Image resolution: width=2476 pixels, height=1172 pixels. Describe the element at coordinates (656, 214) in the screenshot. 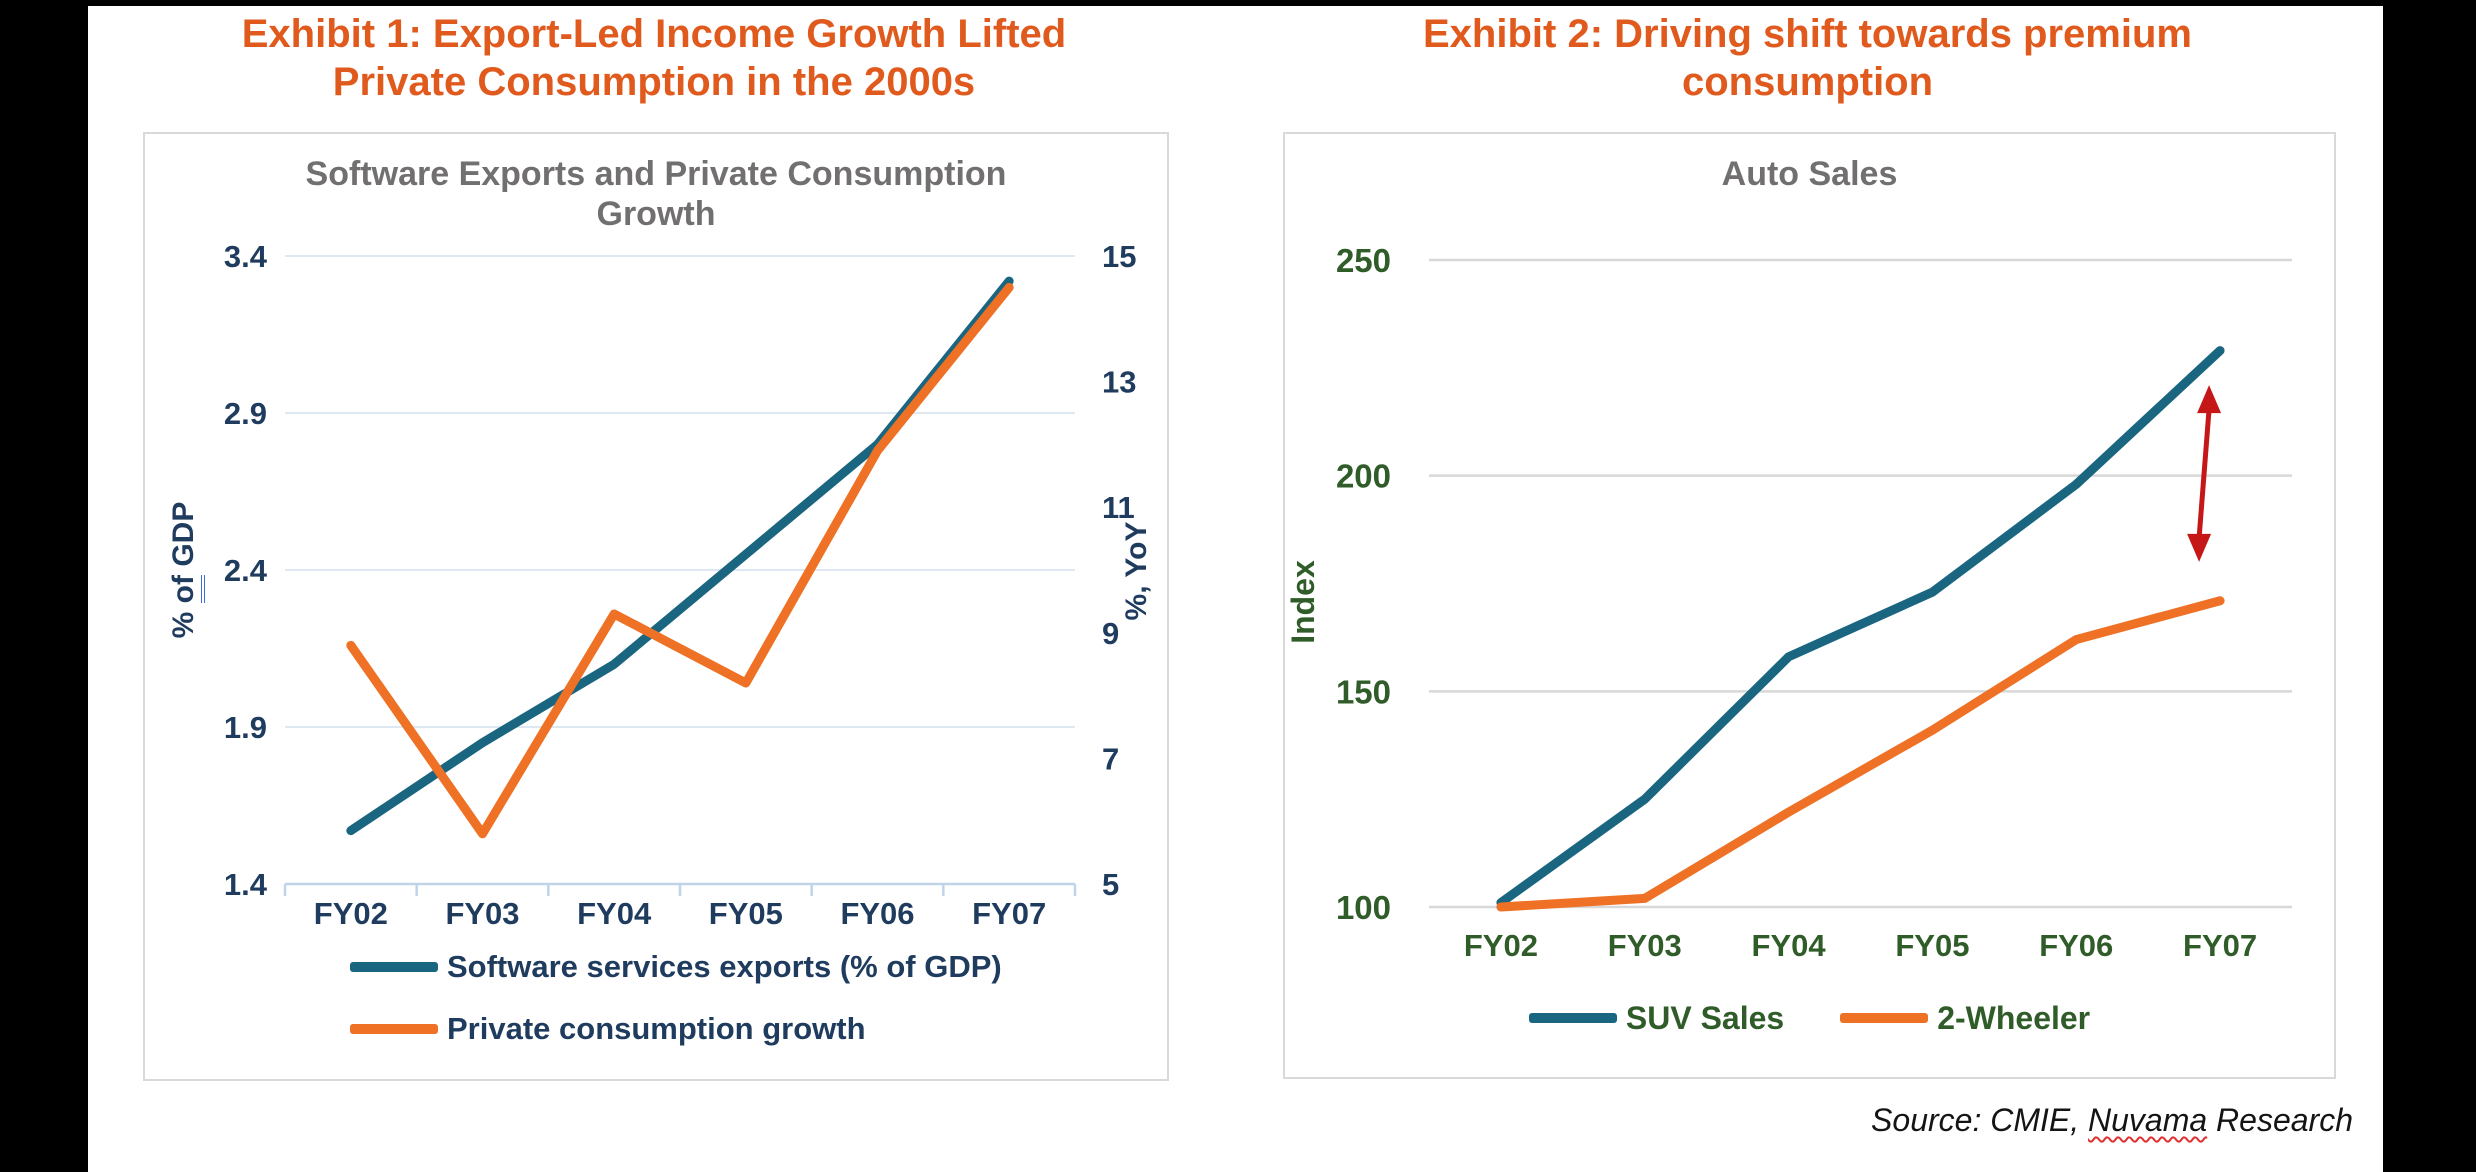

I see `chart1-title-line2: Growth` at that location.